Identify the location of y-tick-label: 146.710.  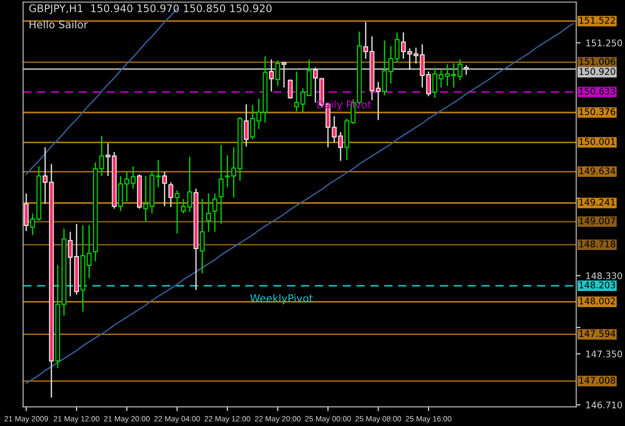
(604, 405).